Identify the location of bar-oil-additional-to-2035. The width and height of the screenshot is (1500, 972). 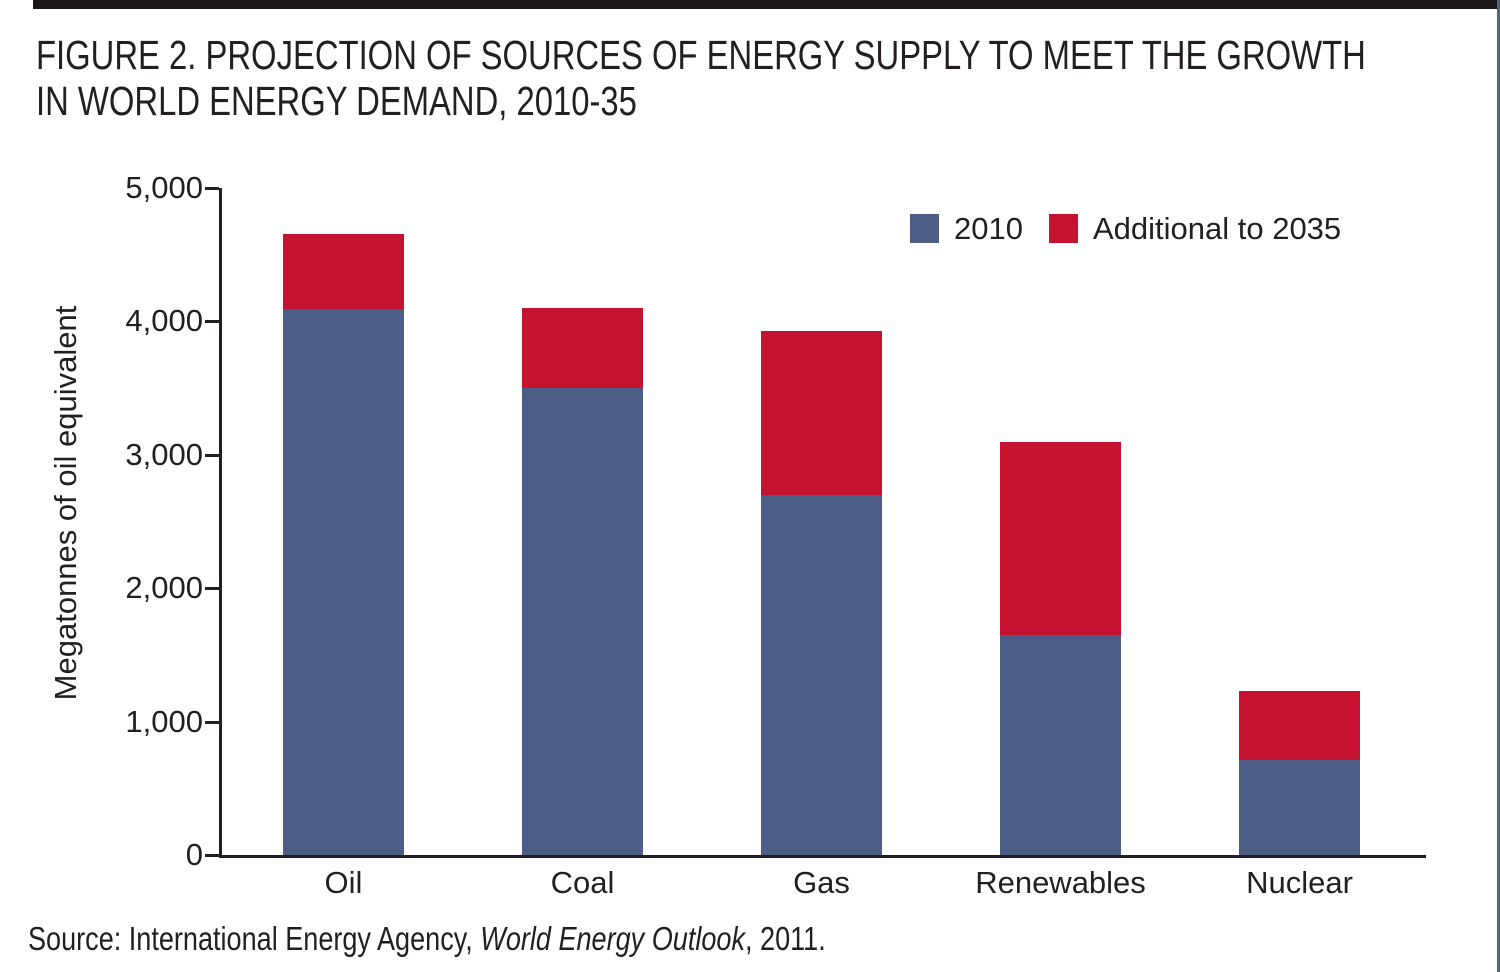
(343, 271).